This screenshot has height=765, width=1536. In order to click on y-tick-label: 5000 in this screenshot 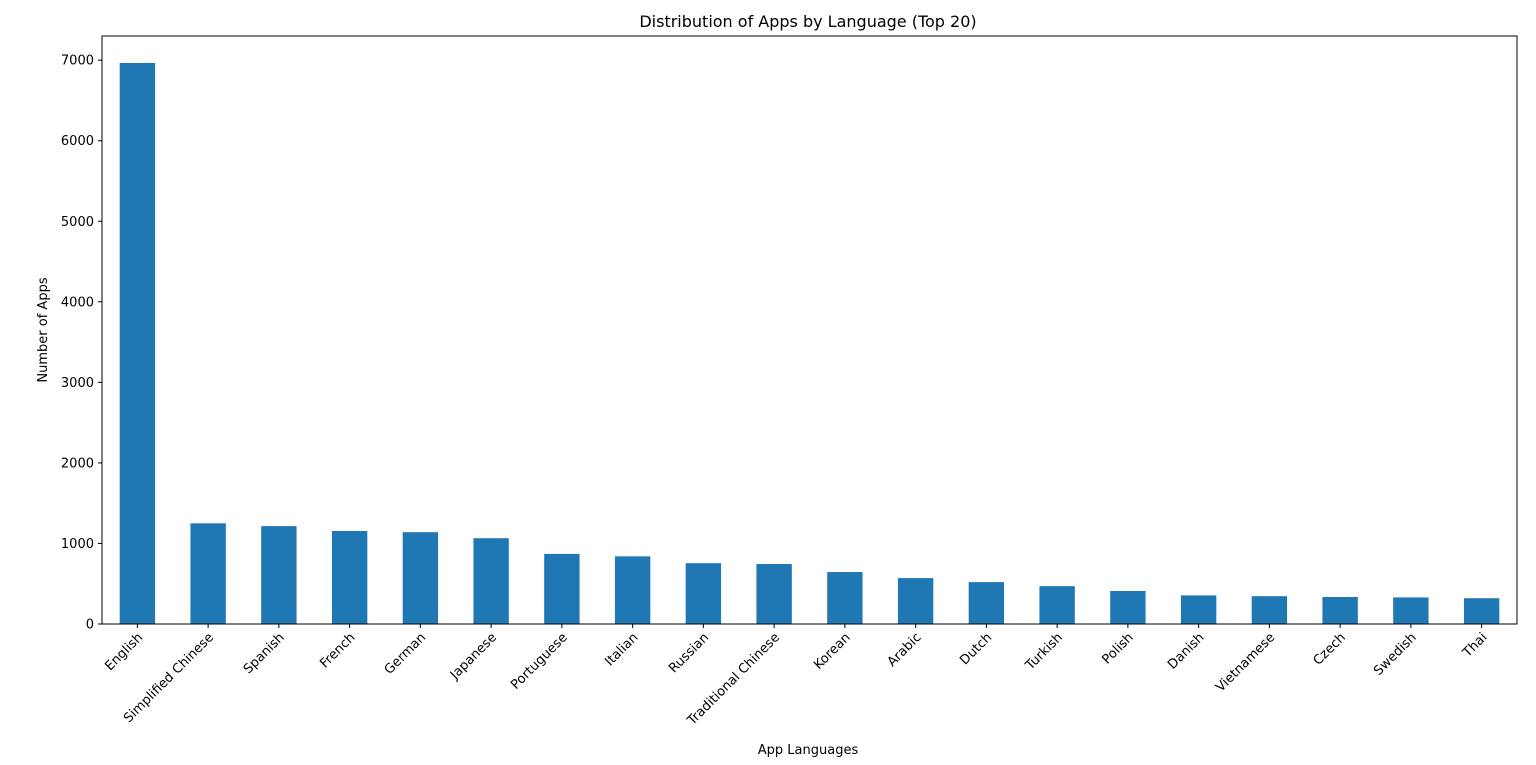, I will do `click(77, 222)`.